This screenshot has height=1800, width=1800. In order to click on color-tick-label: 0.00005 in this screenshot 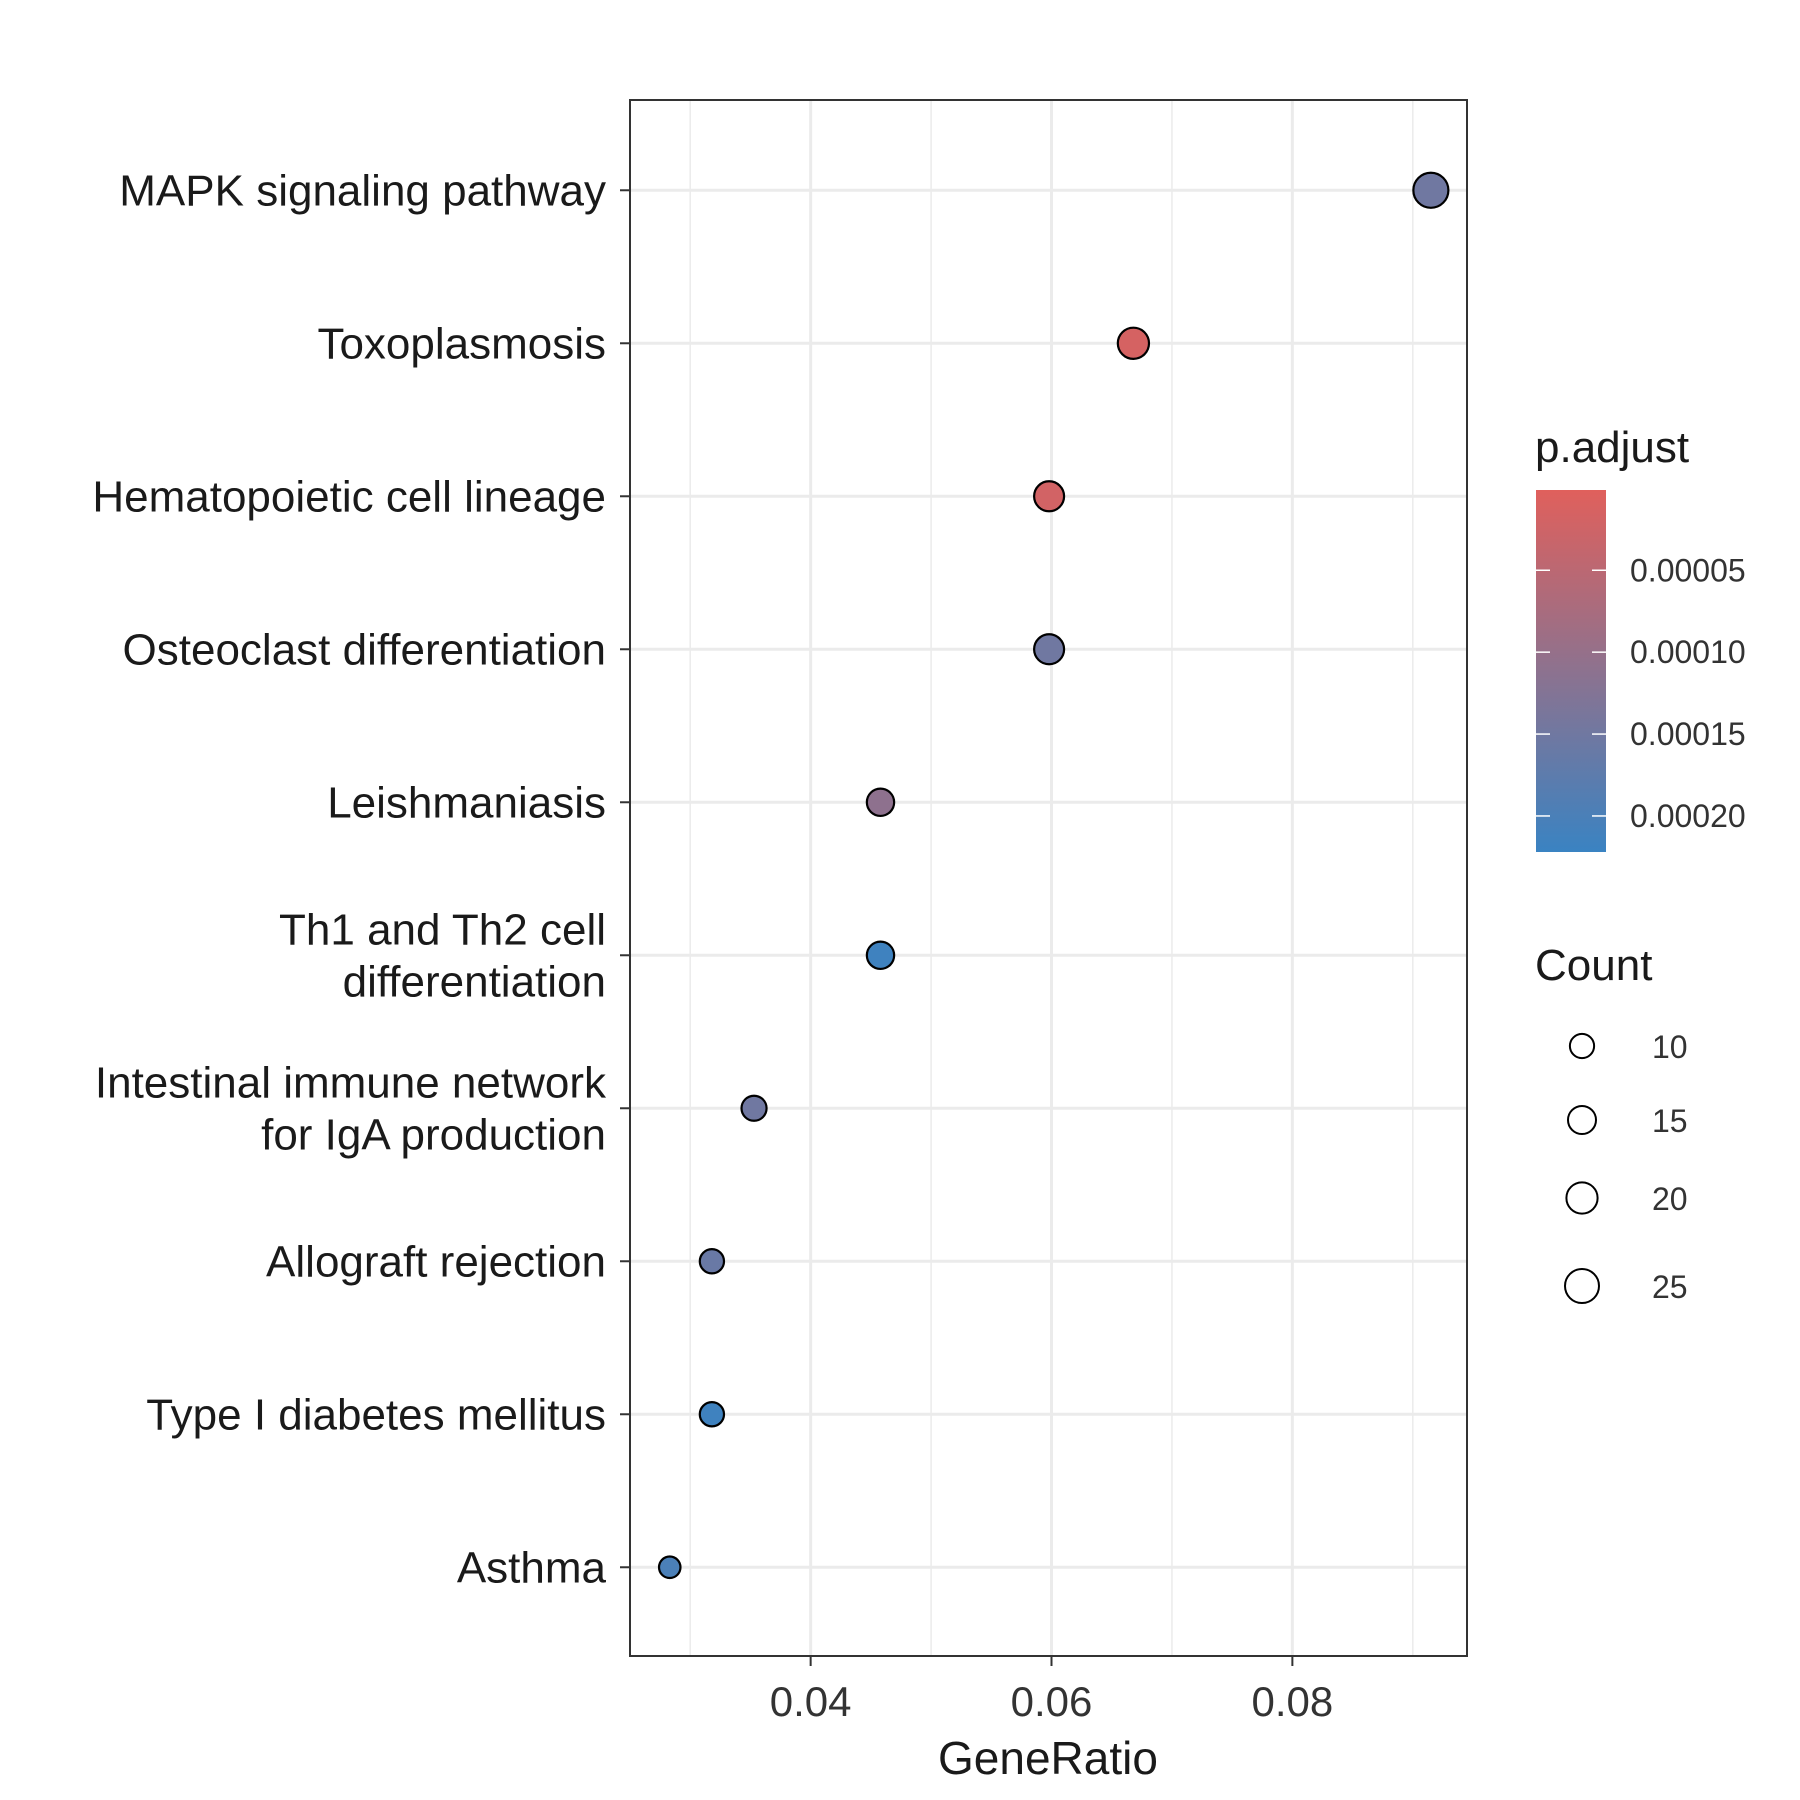, I will do `click(1688, 570)`.